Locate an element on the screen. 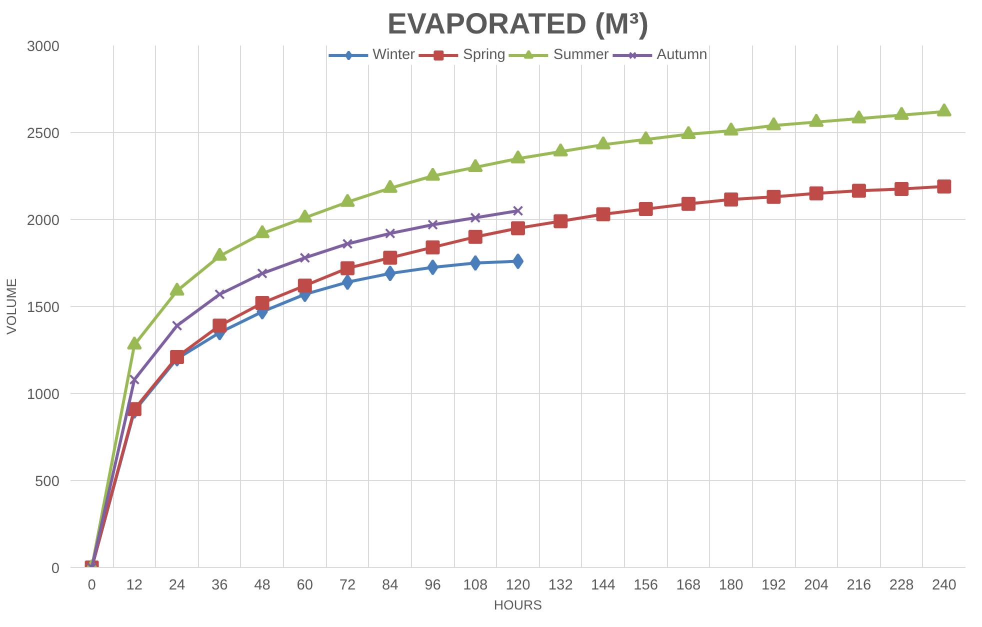 The width and height of the screenshot is (982, 627). x-tick-label: 0 is located at coordinates (92, 586).